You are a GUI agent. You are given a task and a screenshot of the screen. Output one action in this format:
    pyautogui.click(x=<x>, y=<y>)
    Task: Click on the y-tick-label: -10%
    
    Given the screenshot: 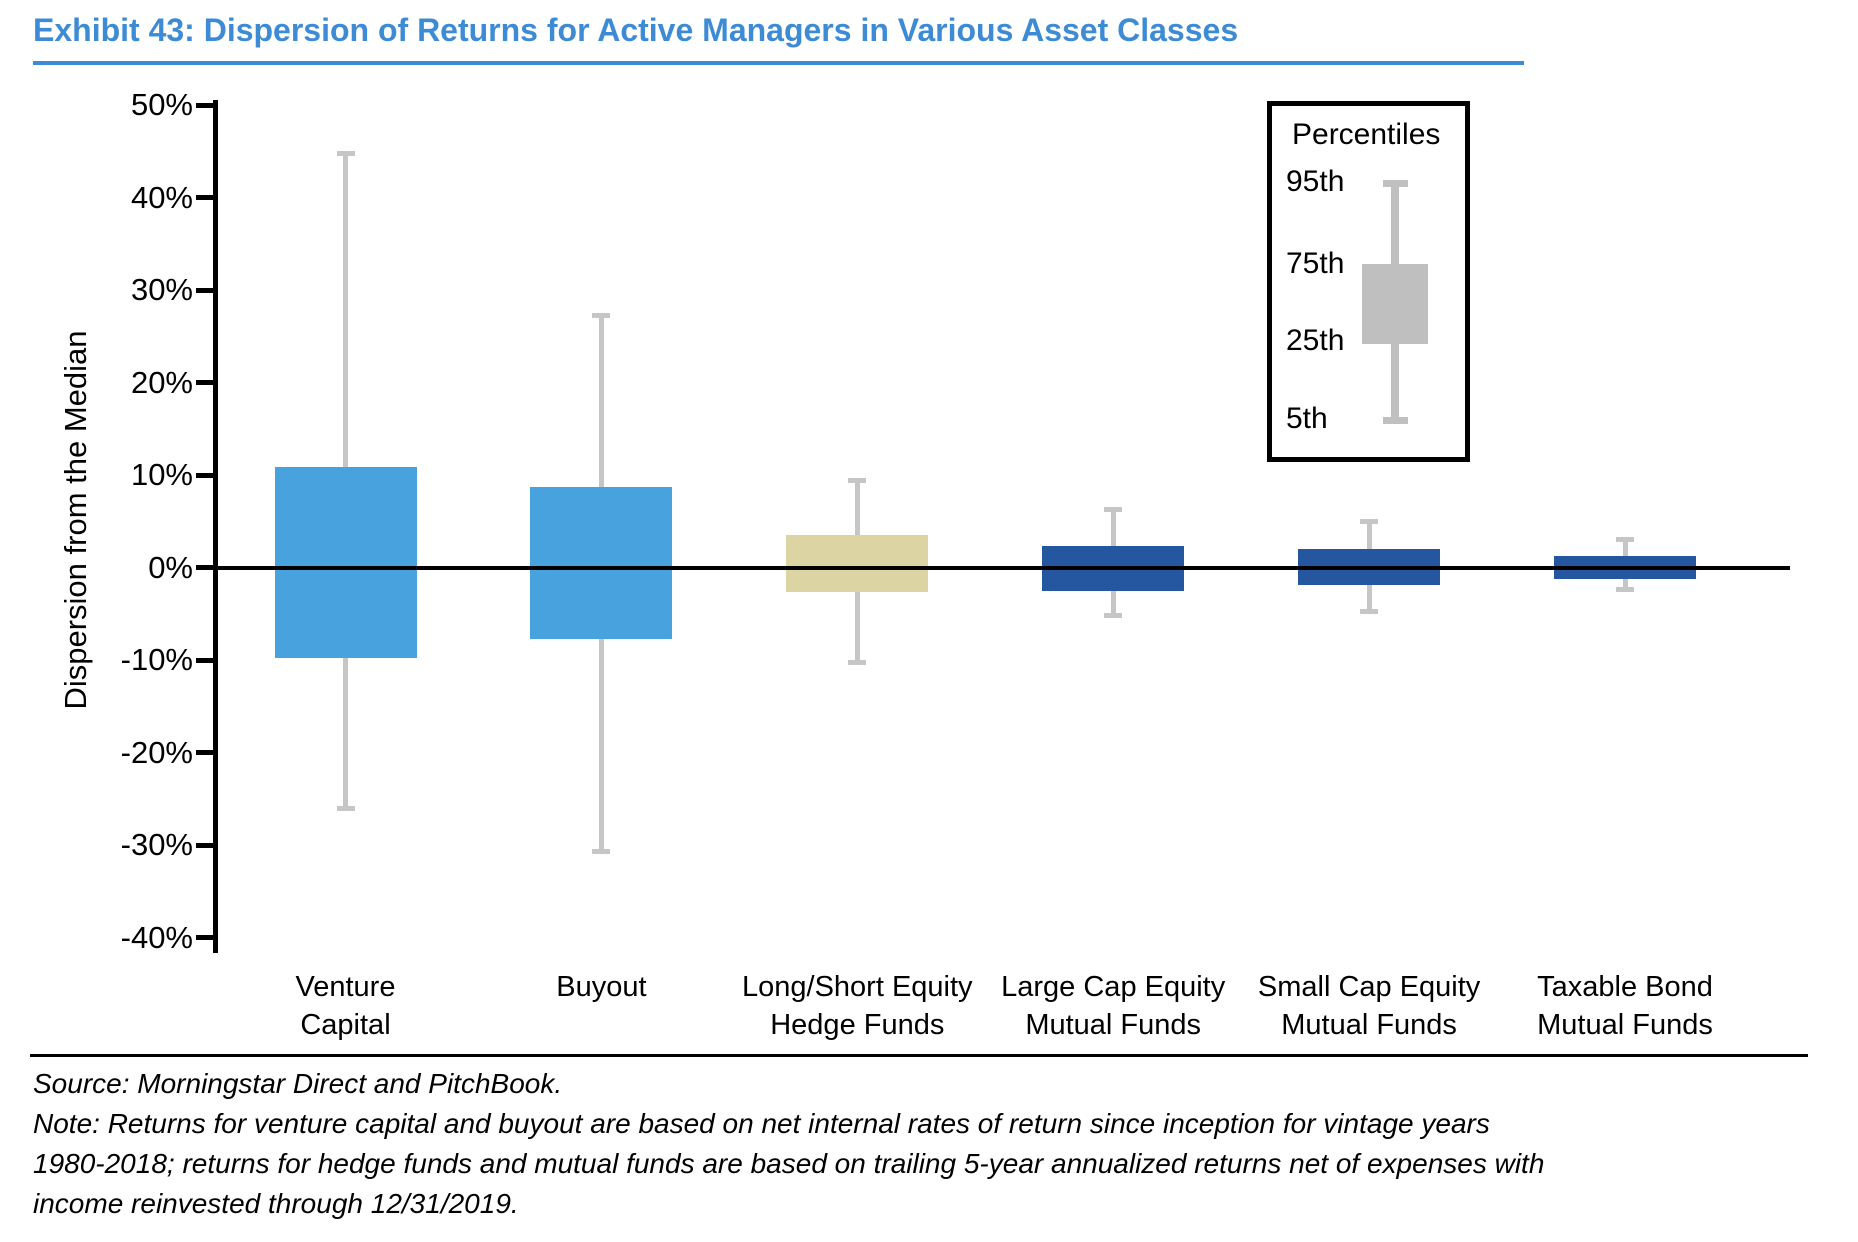 What is the action you would take?
    pyautogui.click(x=156, y=659)
    